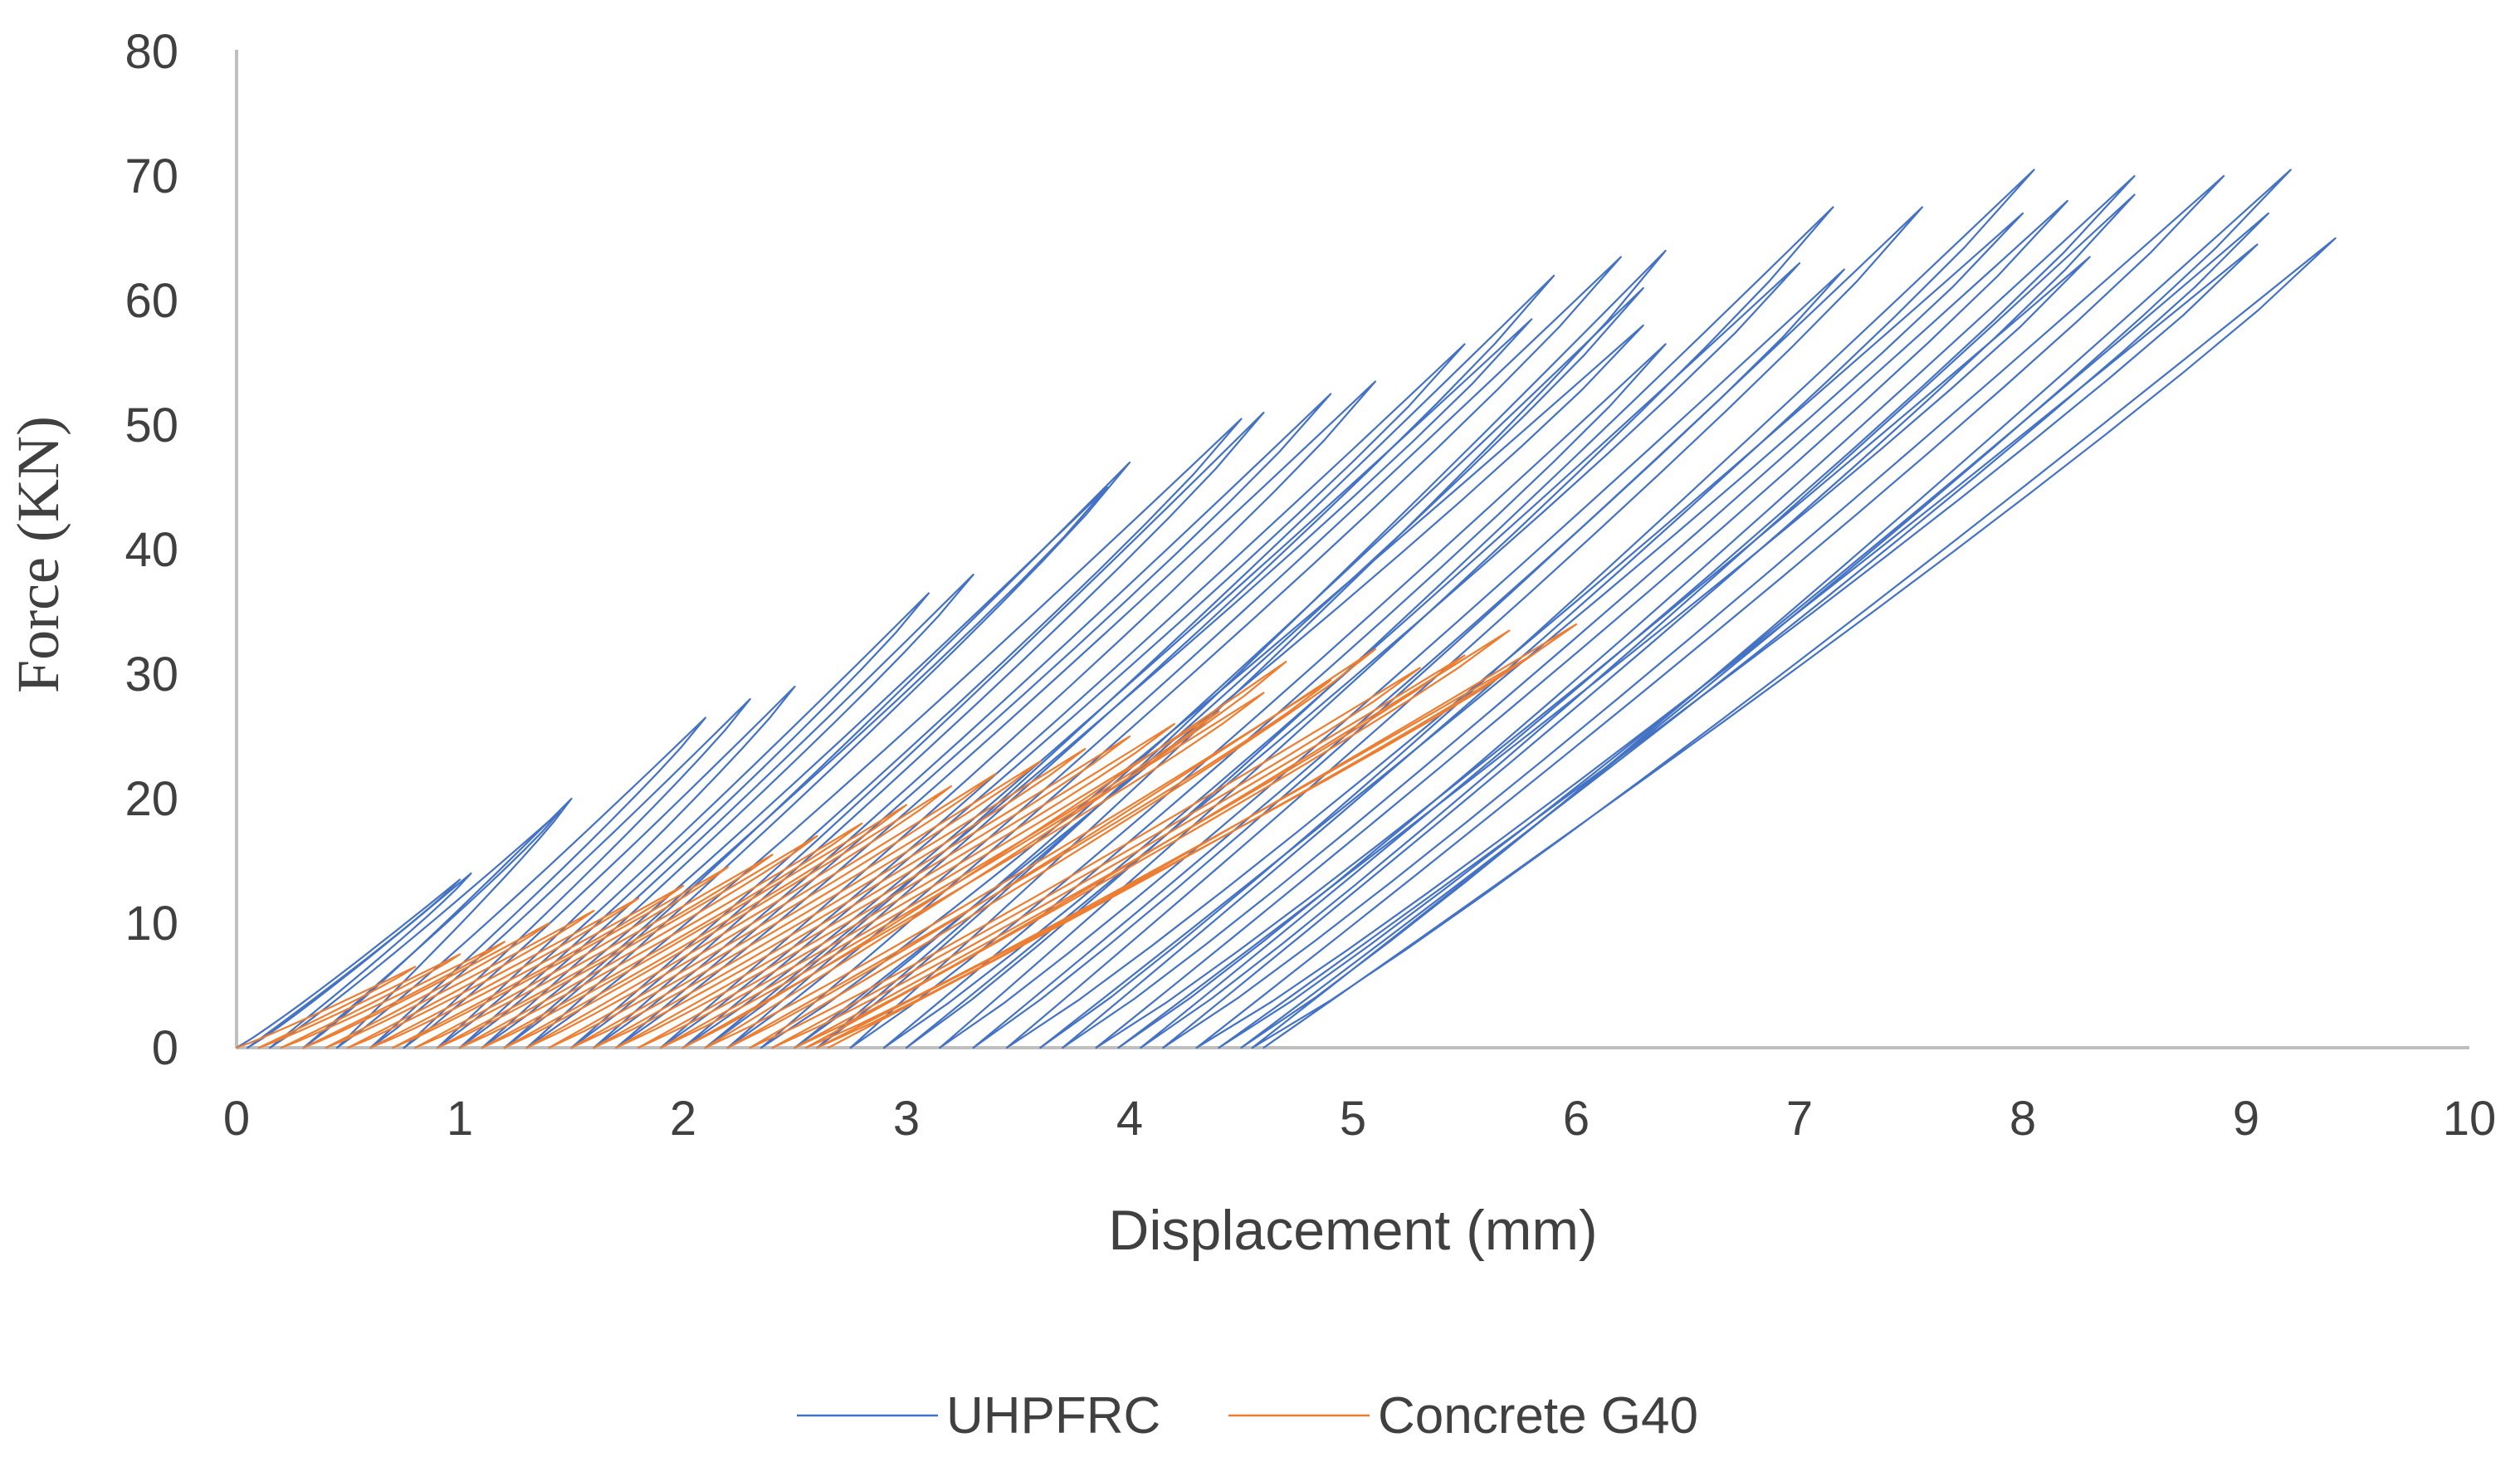 The width and height of the screenshot is (2520, 1457). What do you see at coordinates (1352, 1231) in the screenshot?
I see `x-axis-title: Displacement (mm)` at bounding box center [1352, 1231].